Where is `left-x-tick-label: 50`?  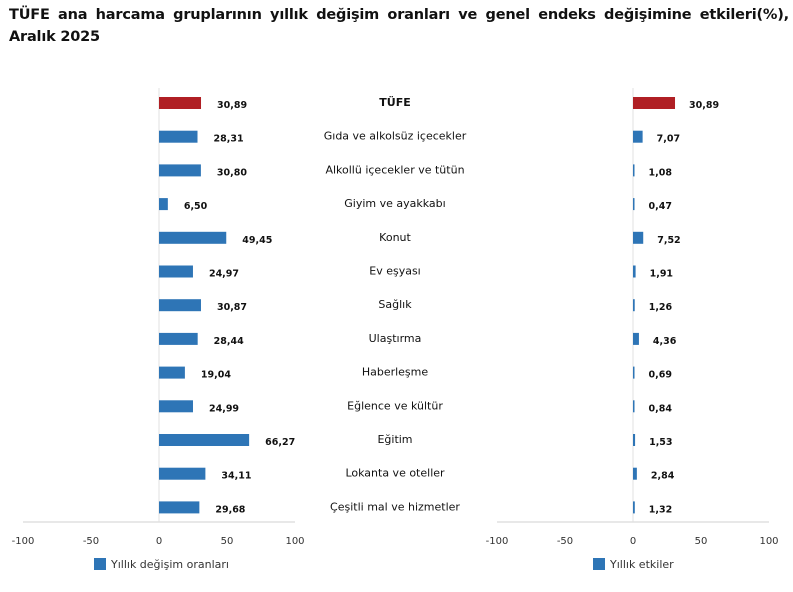
left-x-tick-label: 50 is located at coordinates (227, 541).